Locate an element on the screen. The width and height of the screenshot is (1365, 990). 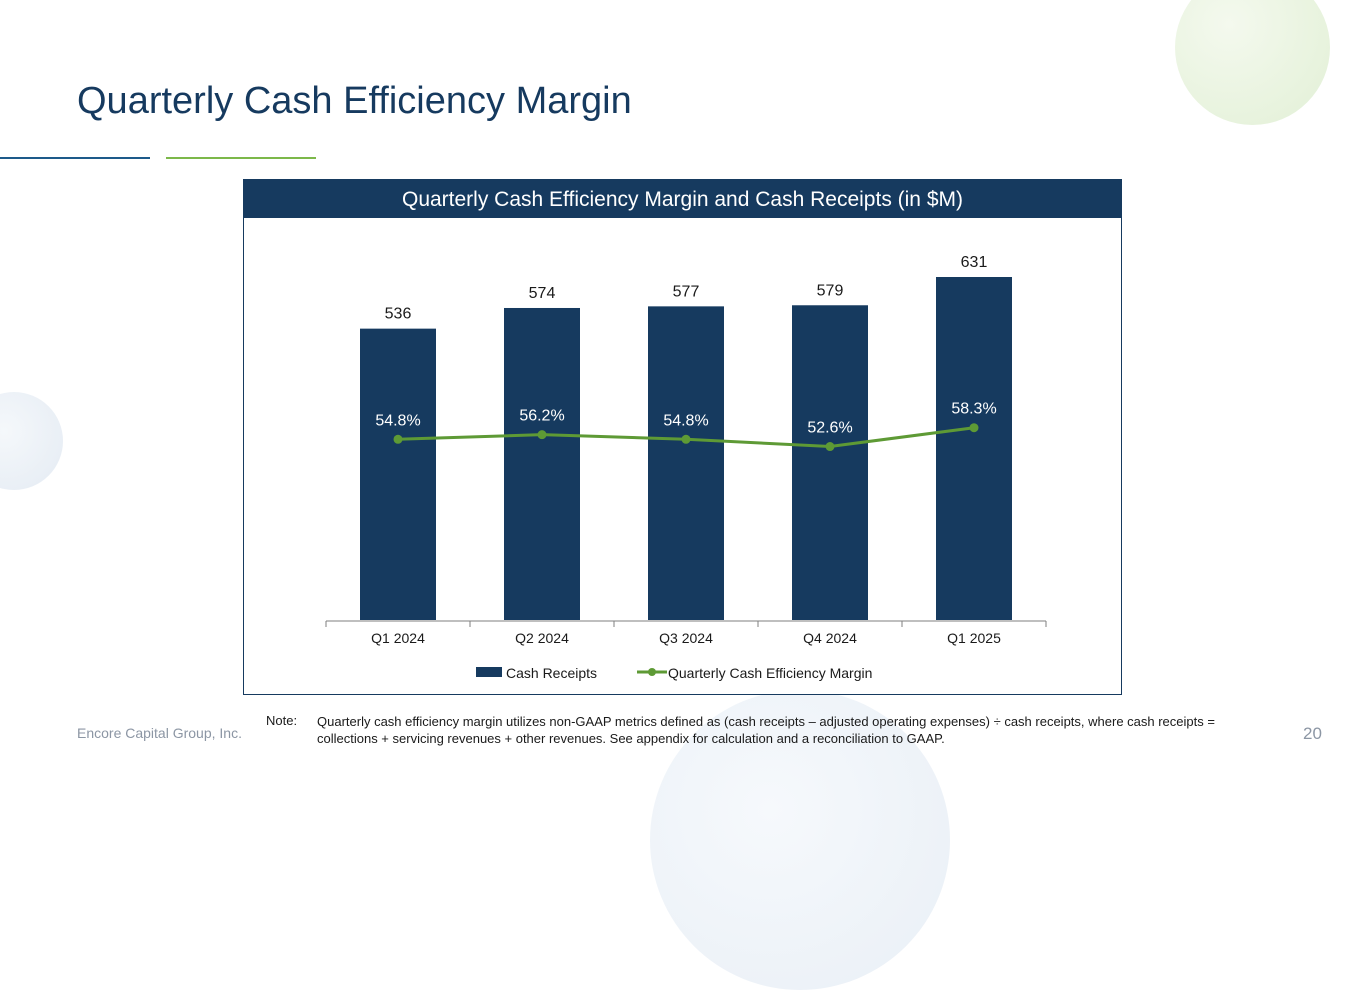
bar-label-3: 579 is located at coordinates (830, 290).